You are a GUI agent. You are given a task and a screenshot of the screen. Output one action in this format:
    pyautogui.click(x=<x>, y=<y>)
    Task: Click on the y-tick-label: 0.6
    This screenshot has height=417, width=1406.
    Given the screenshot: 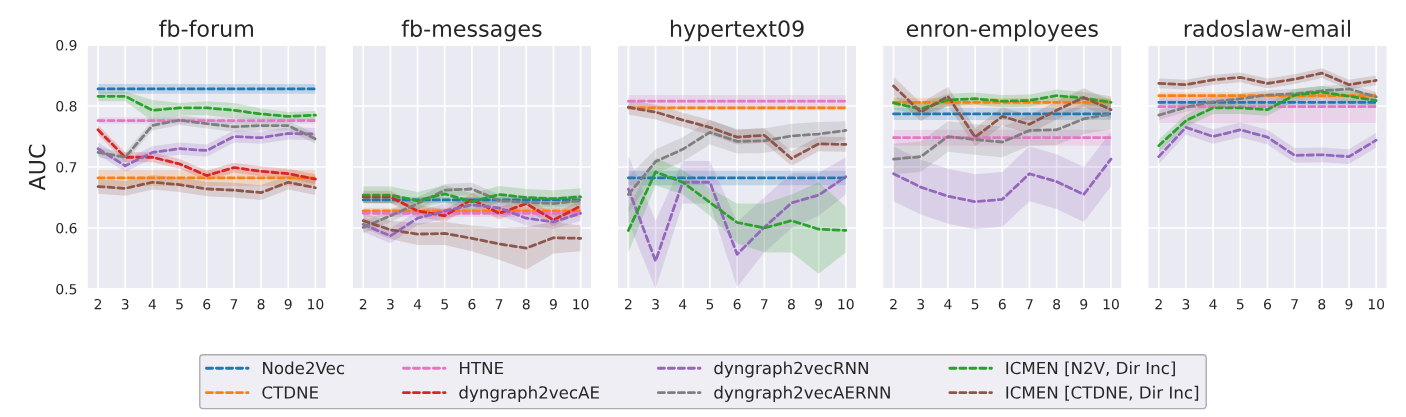 What is the action you would take?
    pyautogui.click(x=66, y=228)
    